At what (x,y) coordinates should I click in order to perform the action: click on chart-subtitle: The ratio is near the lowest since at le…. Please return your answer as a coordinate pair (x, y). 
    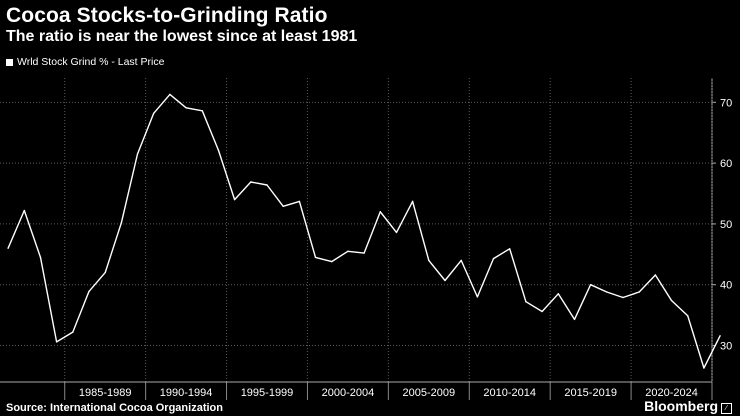
    Looking at the image, I should click on (182, 36).